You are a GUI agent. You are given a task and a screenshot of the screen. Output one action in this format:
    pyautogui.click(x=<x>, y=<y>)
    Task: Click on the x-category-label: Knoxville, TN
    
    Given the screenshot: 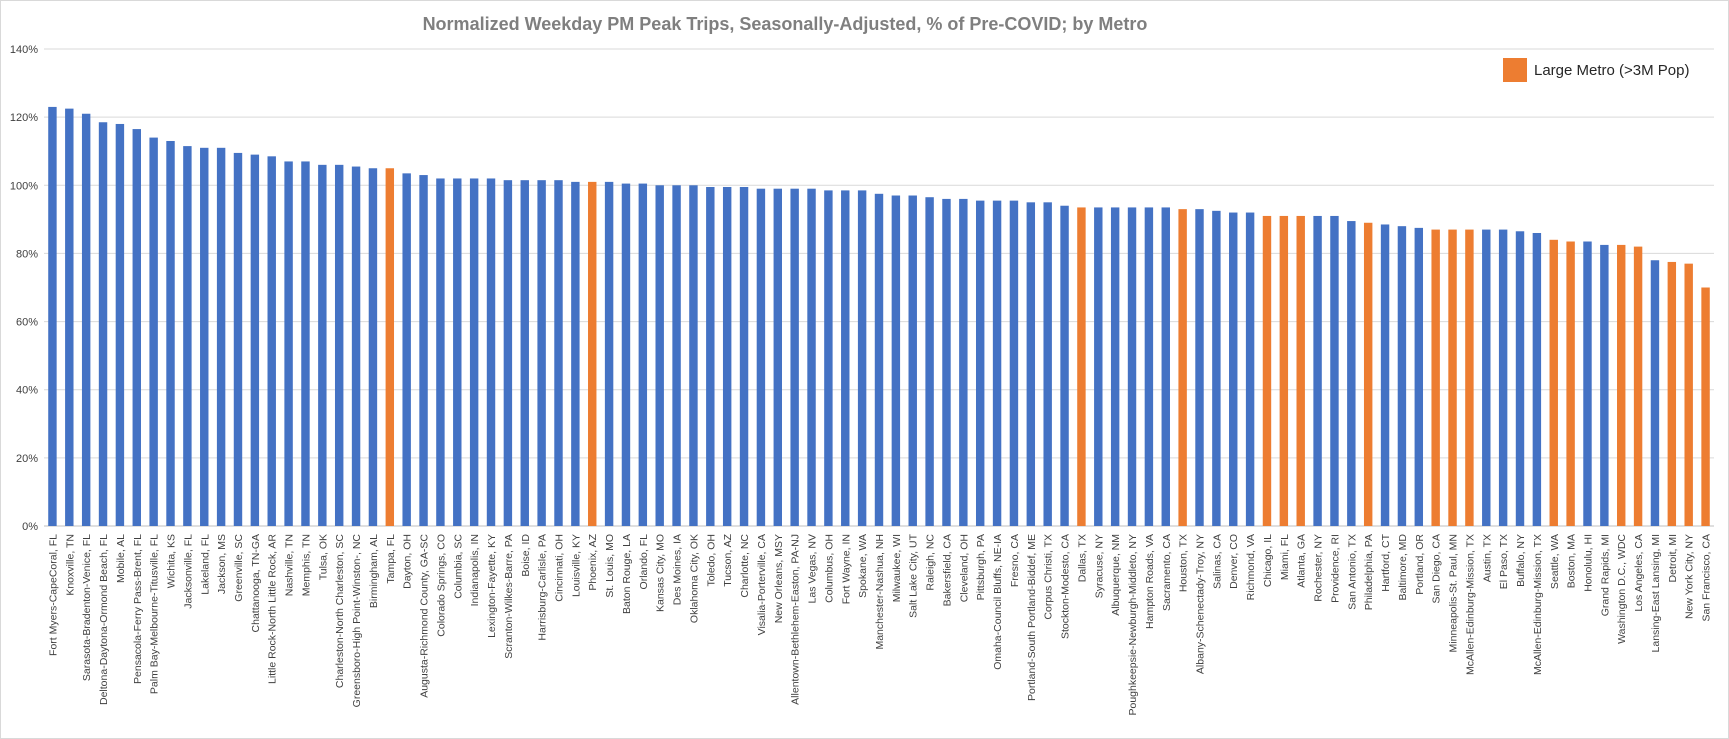 What is the action you would take?
    pyautogui.click(x=70, y=565)
    